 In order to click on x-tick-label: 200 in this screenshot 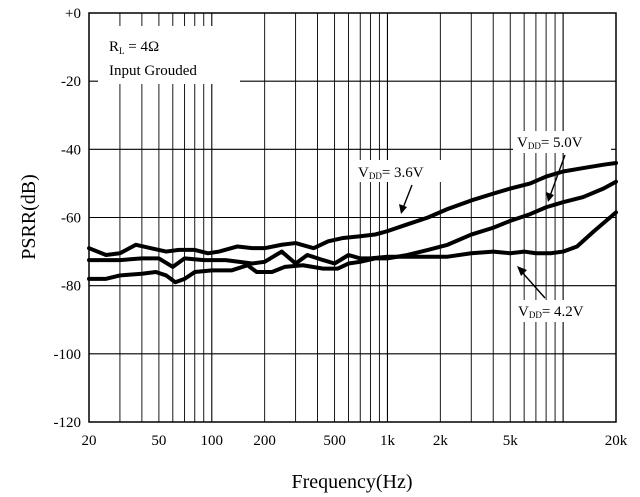, I will do `click(264, 441)`.